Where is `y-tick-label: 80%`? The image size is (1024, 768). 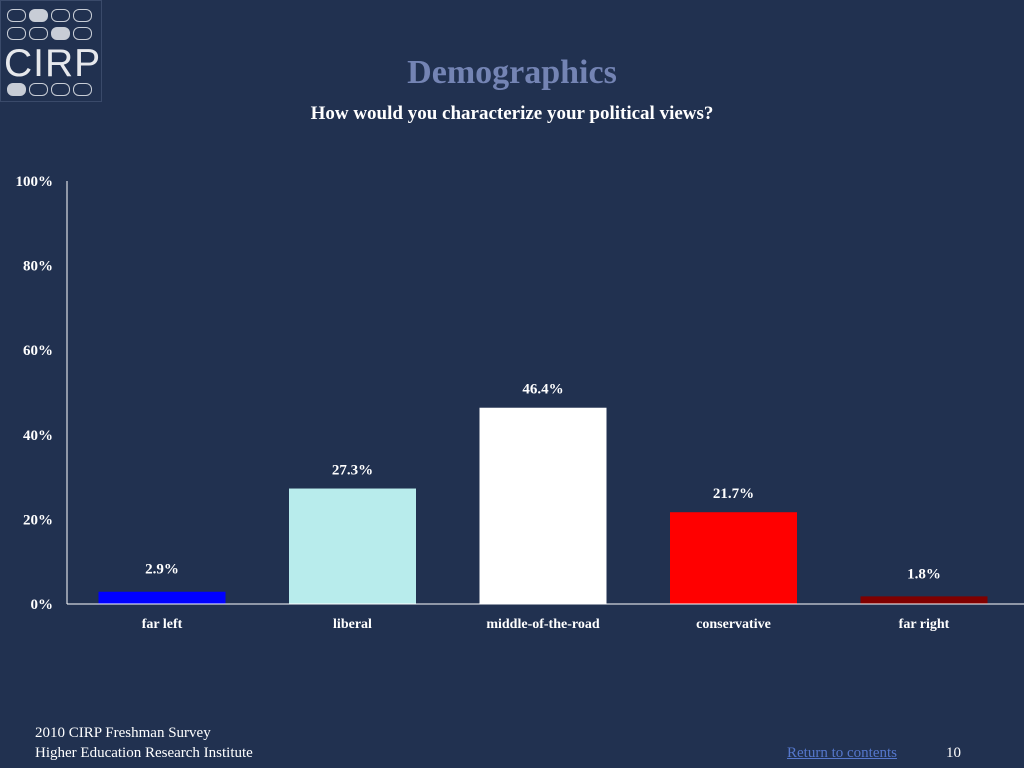
y-tick-label: 80% is located at coordinates (38, 267).